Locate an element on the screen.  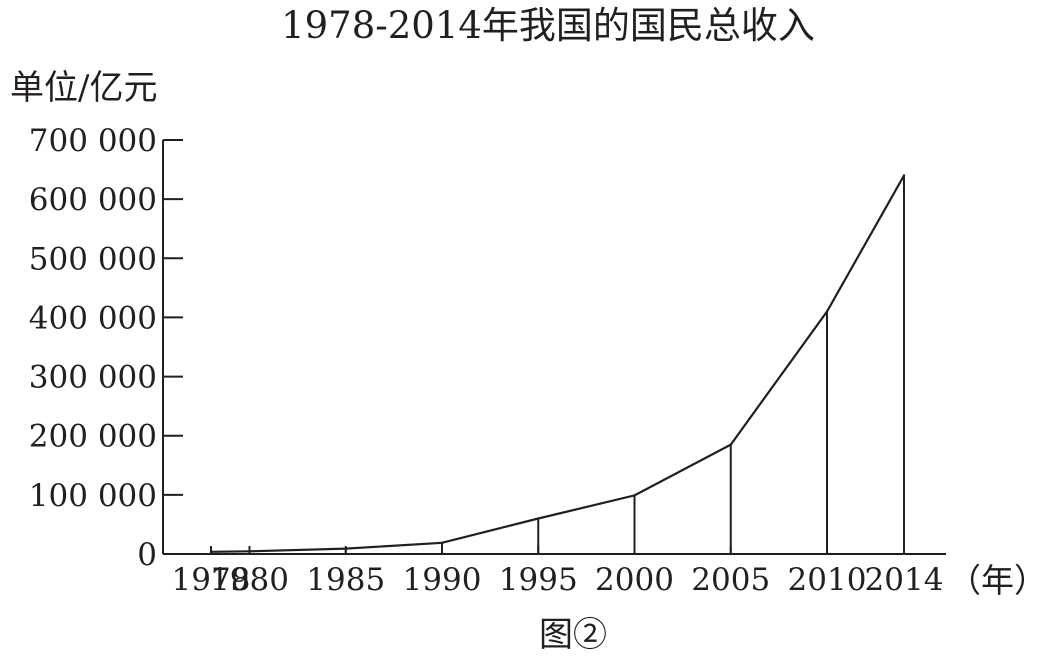
x-tick-label: 2014 is located at coordinates (904, 580).